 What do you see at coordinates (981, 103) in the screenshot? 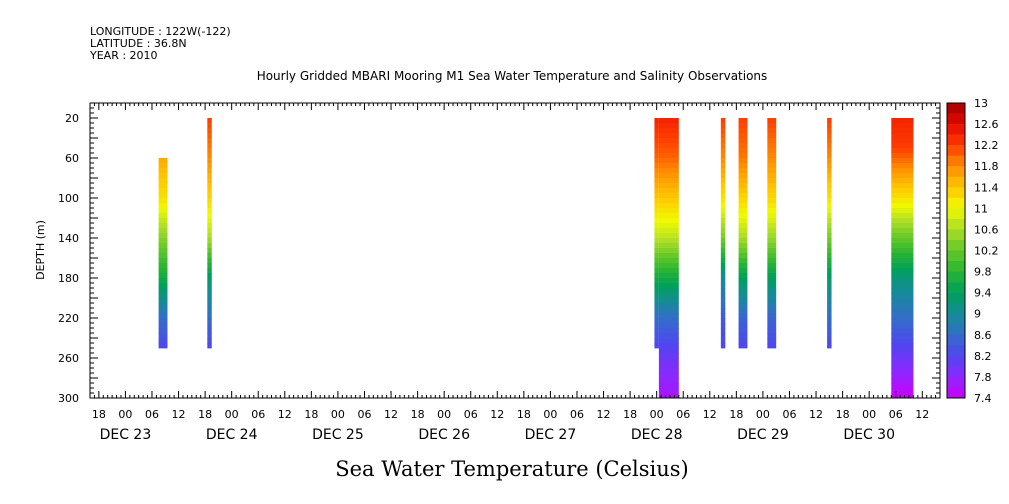
I see `colorbar-label: 13` at bounding box center [981, 103].